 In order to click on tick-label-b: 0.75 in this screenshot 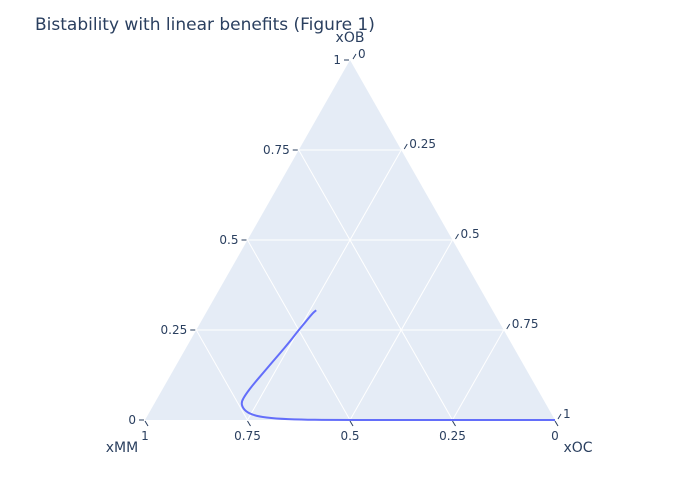, I will do `click(247, 436)`.